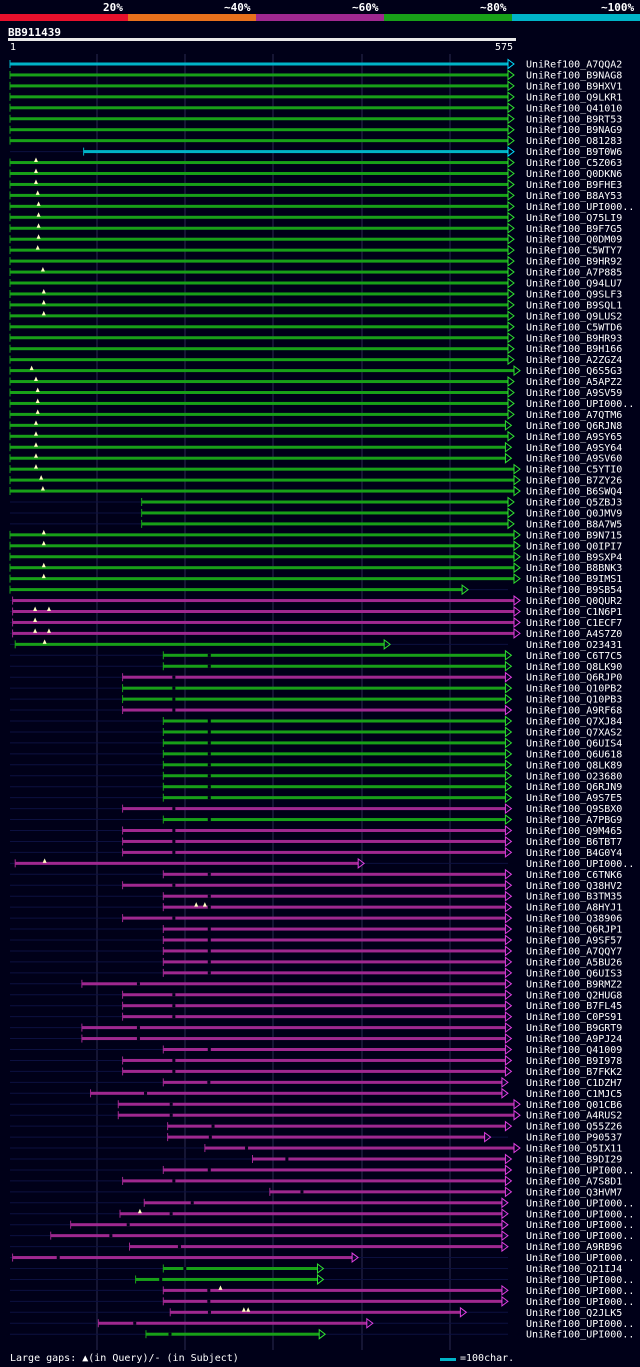  Describe the element at coordinates (316, 918) in the screenshot. I see `hit-row-79: UniRef100_Q38906` at that location.